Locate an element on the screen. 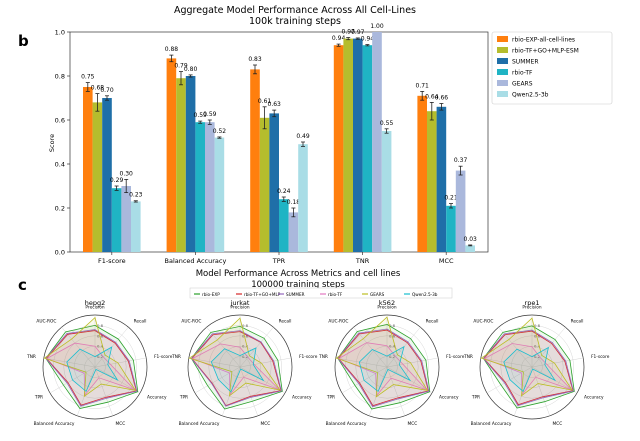 The height and width of the screenshot is (441, 640). x-tick-label: F1-score is located at coordinates (112, 261).